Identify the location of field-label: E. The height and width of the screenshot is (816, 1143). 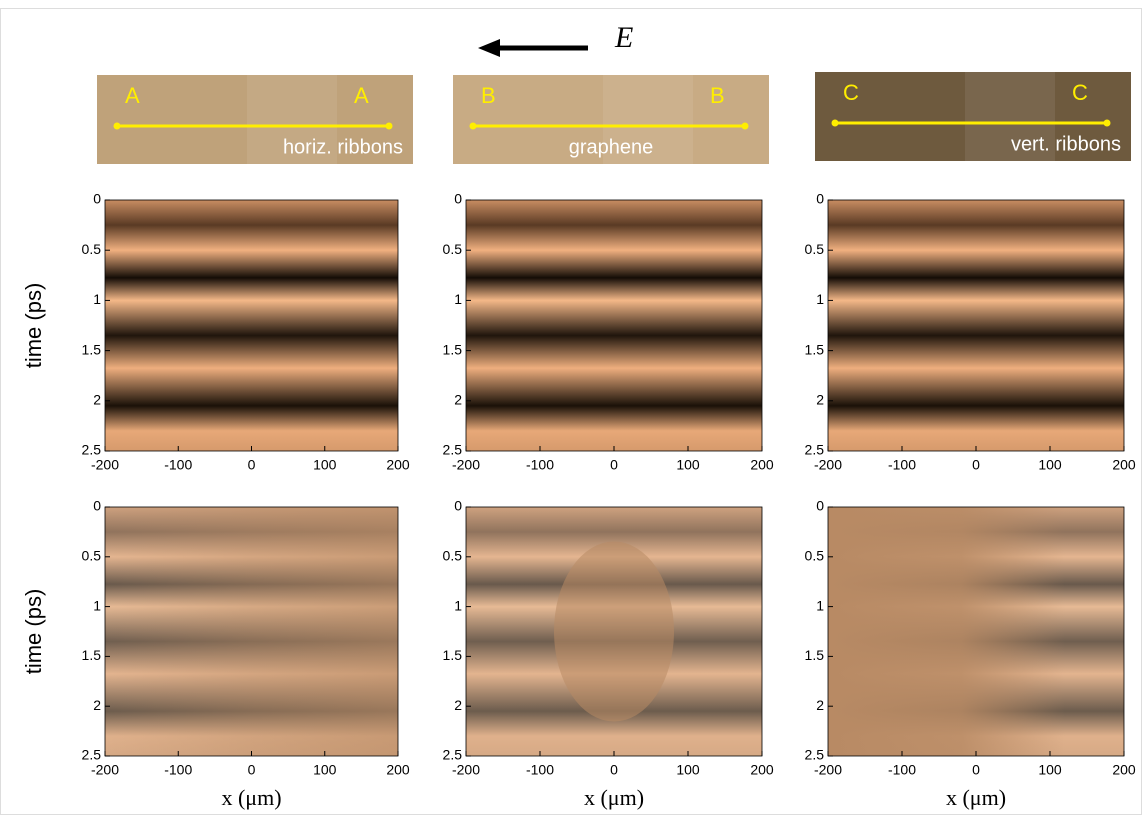
(623, 37).